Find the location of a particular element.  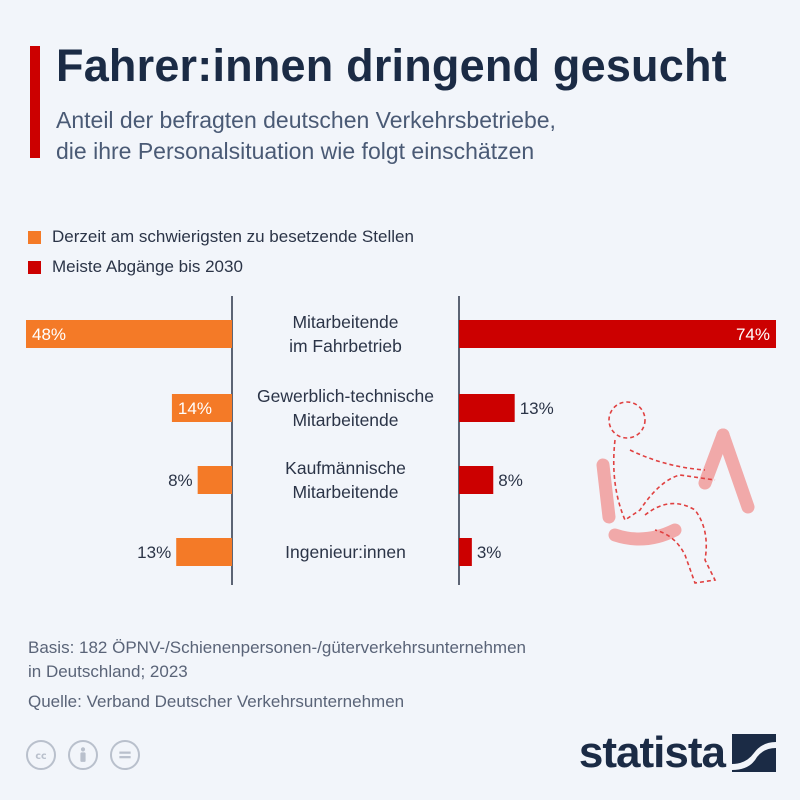

legend-item-right: Meiste Abgänge bis 2030 is located at coordinates (221, 267).